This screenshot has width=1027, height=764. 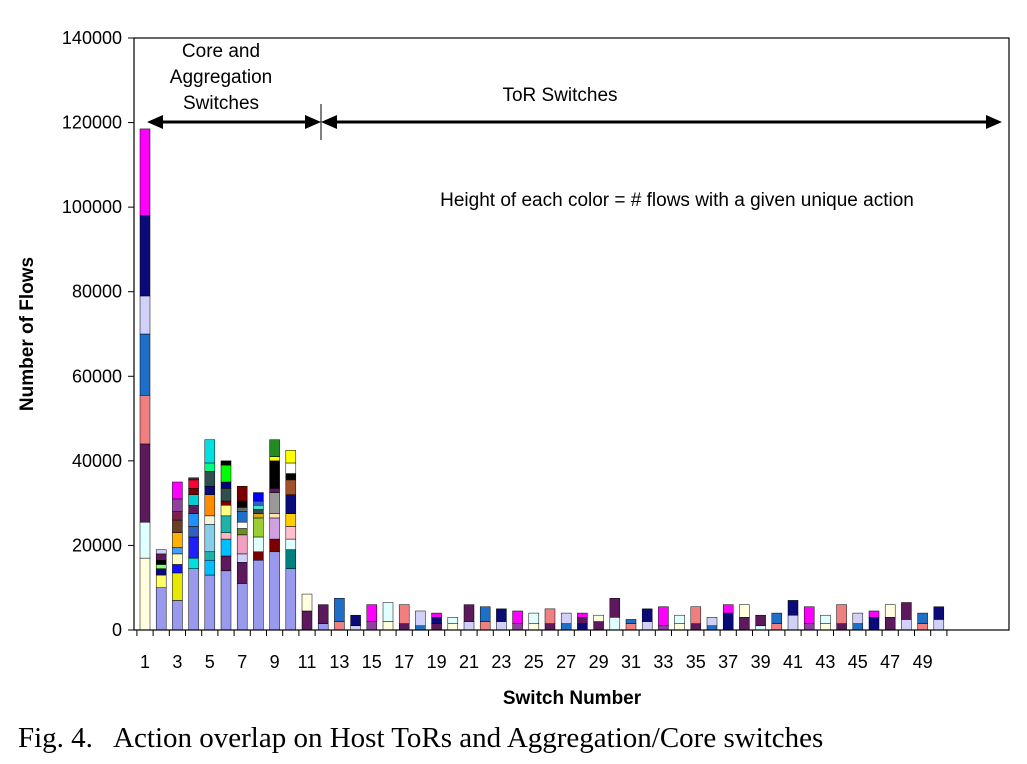 What do you see at coordinates (923, 662) in the screenshot?
I see `x-tick-label: 49` at bounding box center [923, 662].